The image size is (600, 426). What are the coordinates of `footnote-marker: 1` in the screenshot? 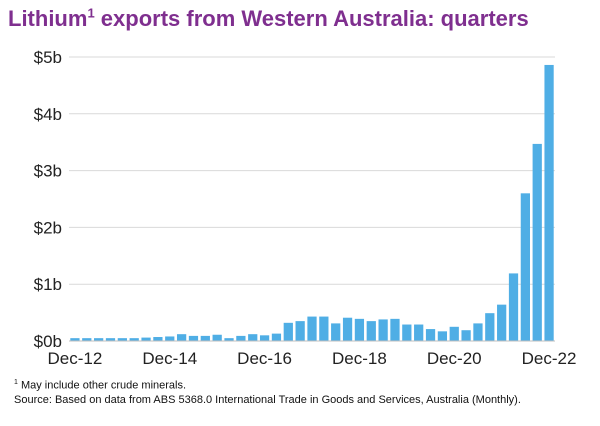 It's located at (16, 382).